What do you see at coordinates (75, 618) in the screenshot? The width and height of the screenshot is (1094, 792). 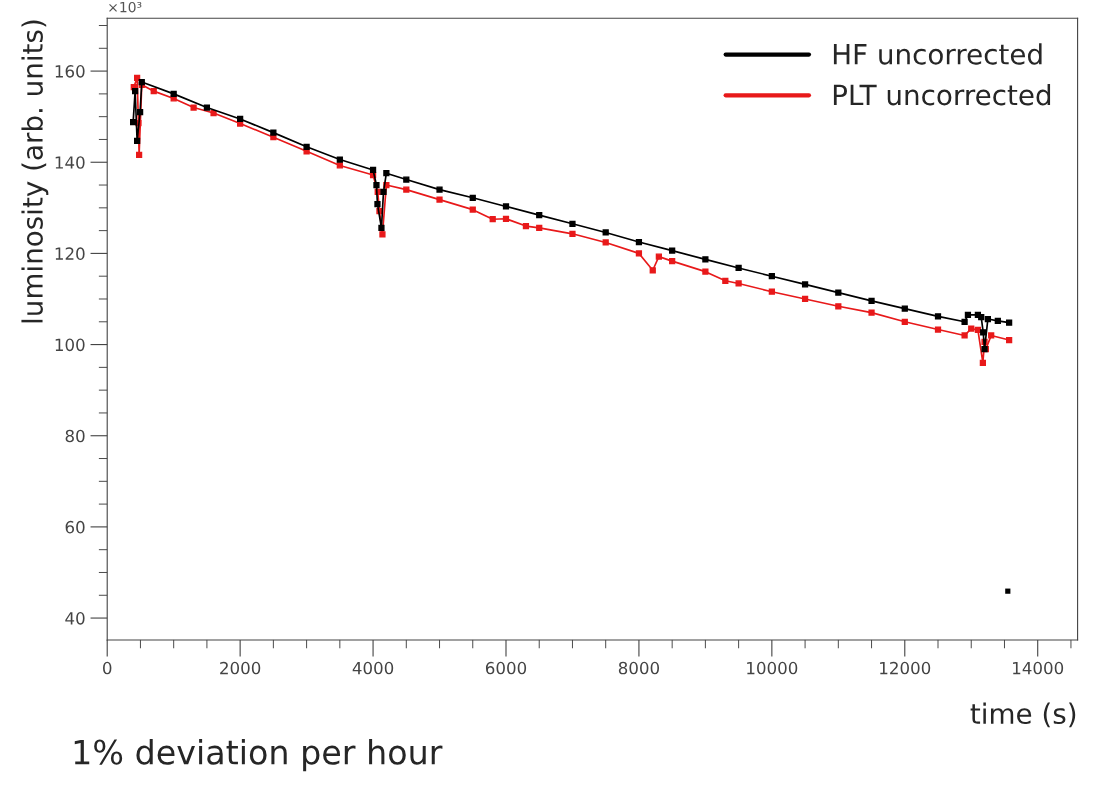 I see `y-tick-label: 40` at bounding box center [75, 618].